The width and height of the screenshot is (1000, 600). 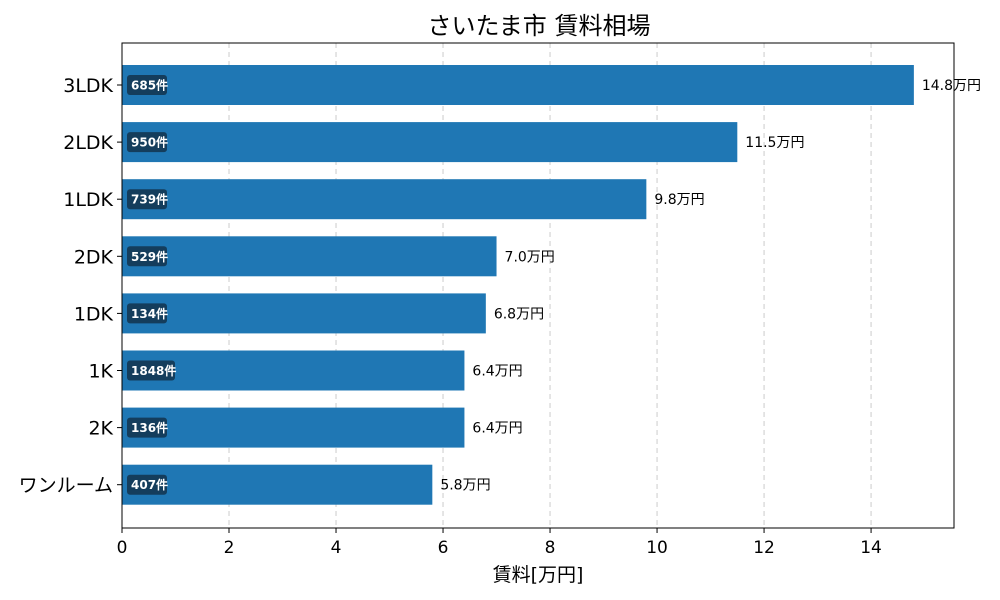 What do you see at coordinates (149, 427) in the screenshot?
I see `count-label: 136件` at bounding box center [149, 427].